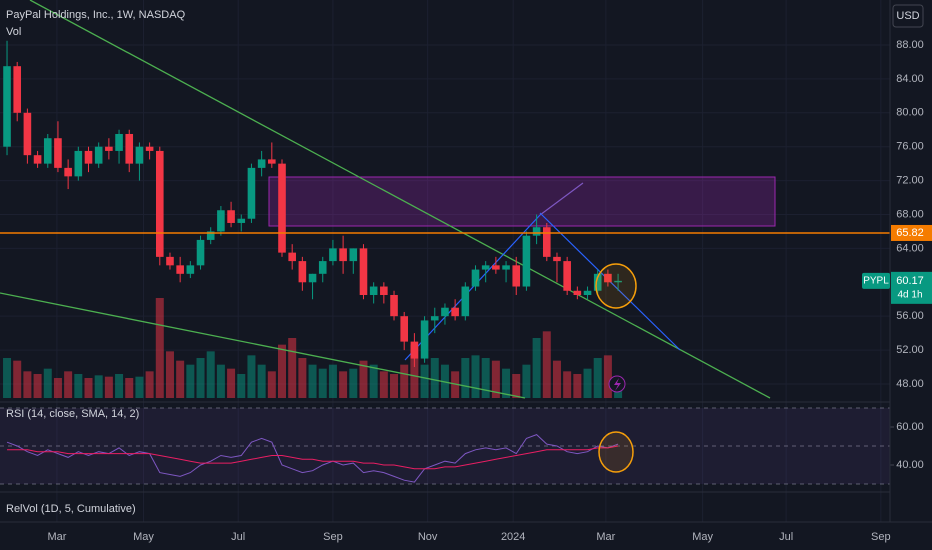  What do you see at coordinates (313, 457) in the screenshot?
I see `rsi-line` at bounding box center [313, 457].